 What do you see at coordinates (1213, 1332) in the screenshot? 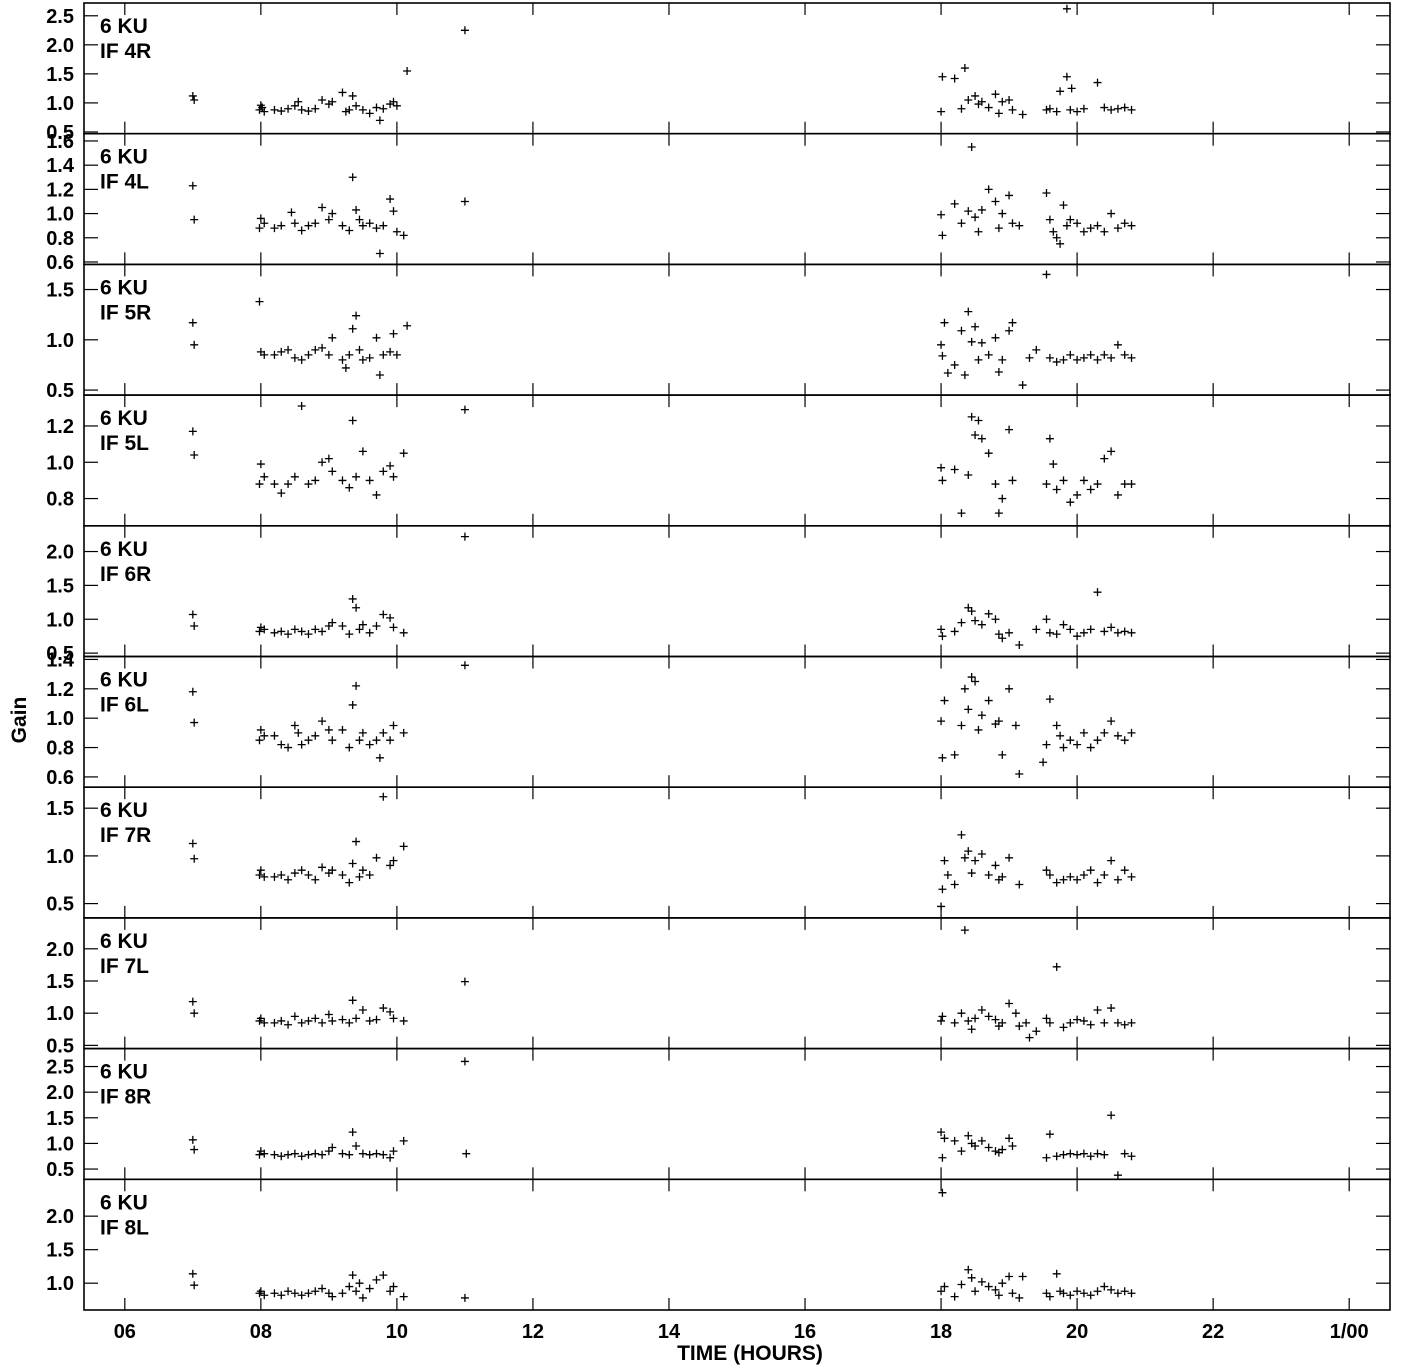
I see `x-tick-label: 22` at bounding box center [1213, 1332].